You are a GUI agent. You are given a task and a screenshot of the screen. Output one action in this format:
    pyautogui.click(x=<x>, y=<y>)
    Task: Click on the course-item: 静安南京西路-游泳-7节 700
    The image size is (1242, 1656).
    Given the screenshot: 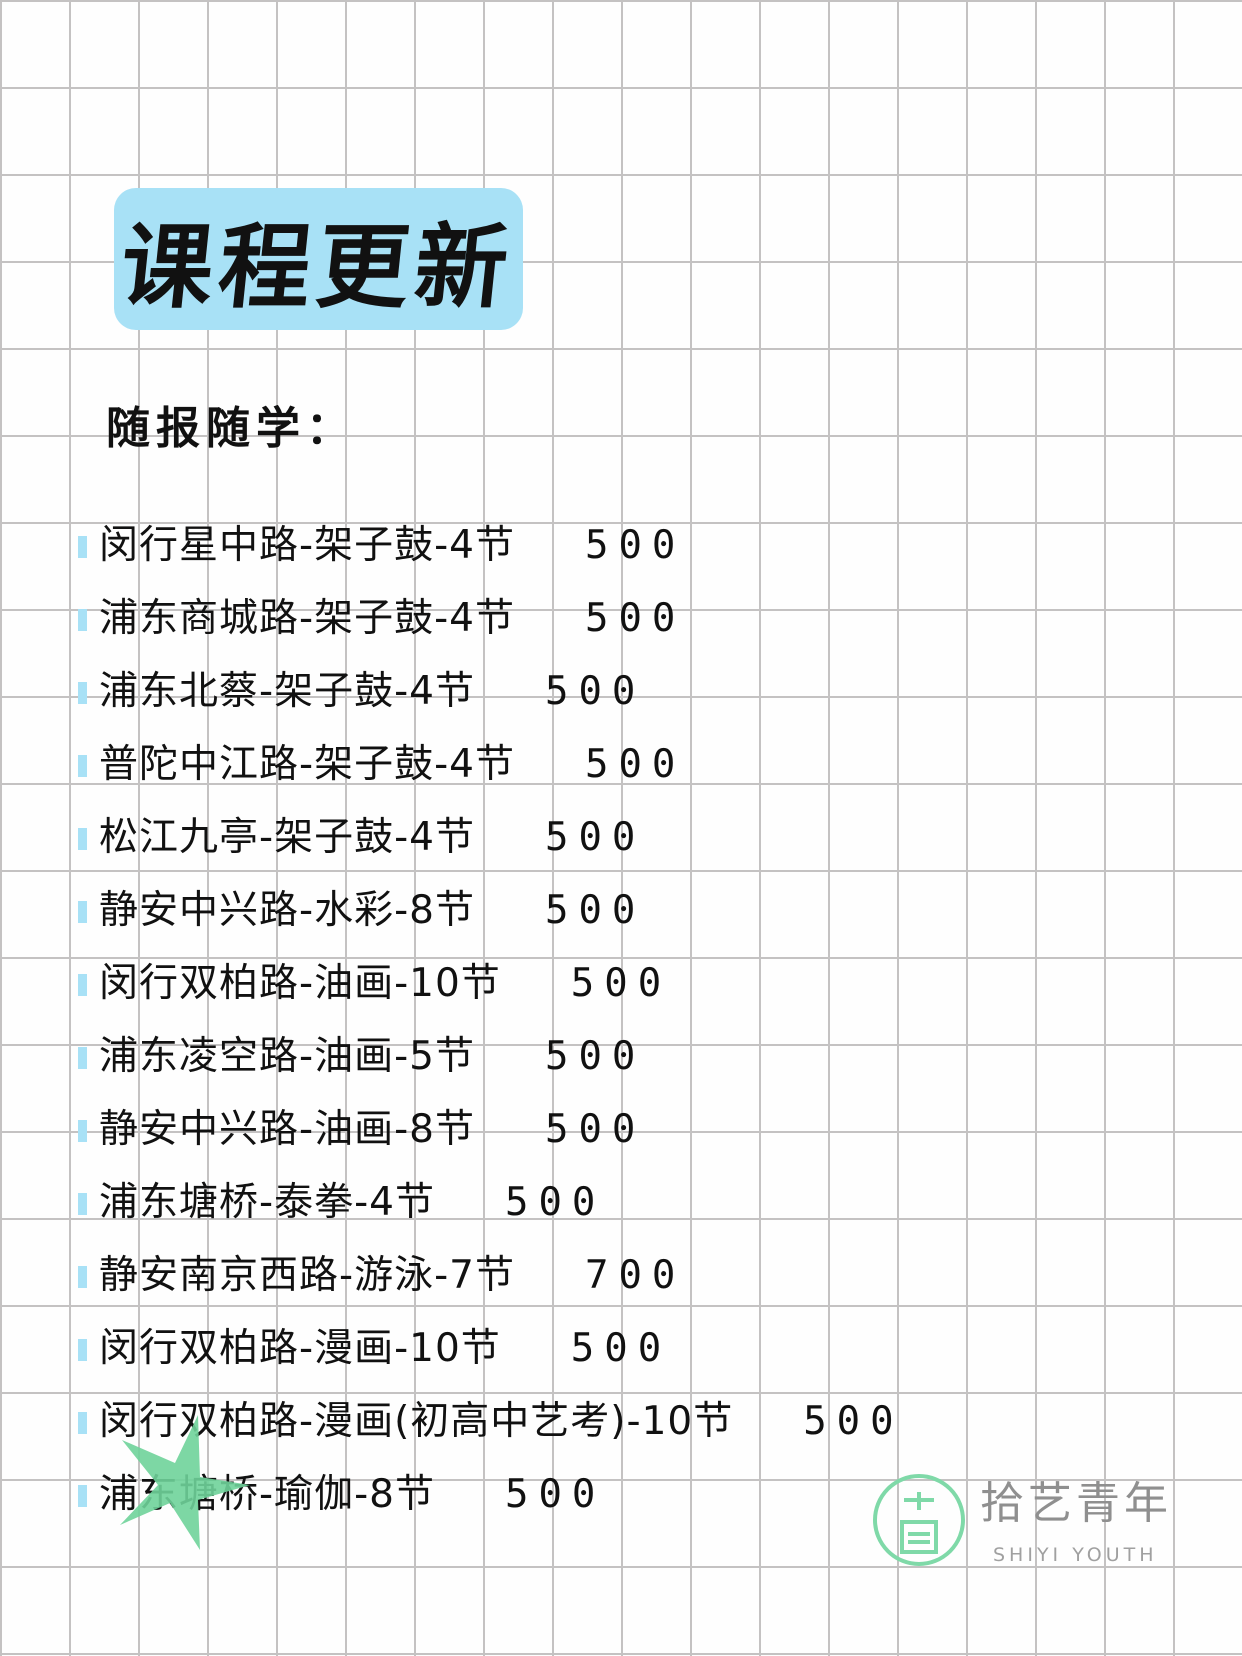 What is the action you would take?
    pyautogui.click(x=491, y=1276)
    